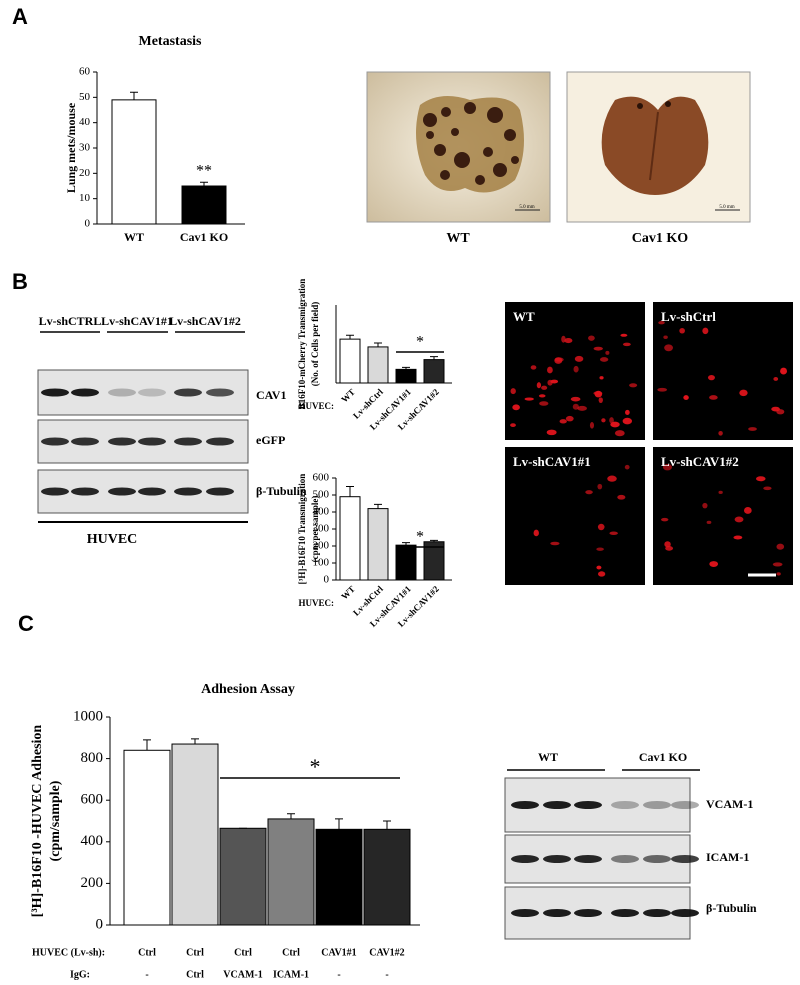 The height and width of the screenshot is (985, 800). I want to click on blot-footer: HUVEC, so click(112, 539).